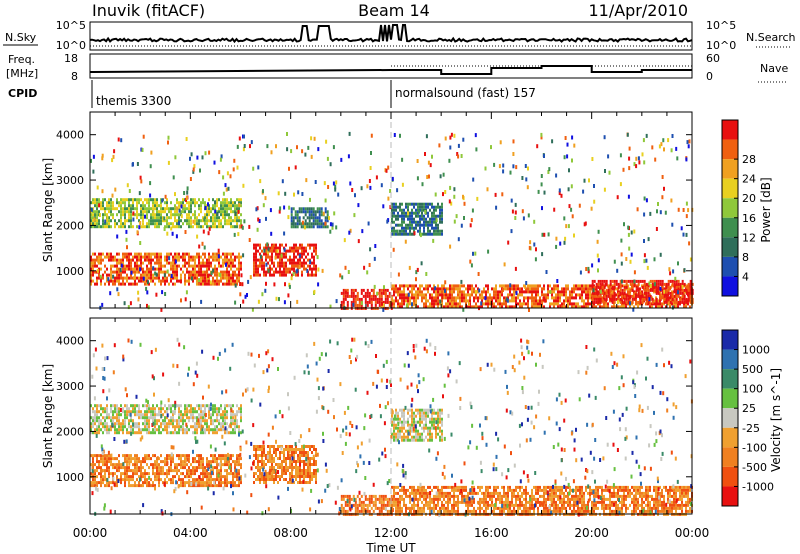 This screenshot has height=554, width=800. I want to click on nsearch-tick-top: 10^5, so click(721, 25).